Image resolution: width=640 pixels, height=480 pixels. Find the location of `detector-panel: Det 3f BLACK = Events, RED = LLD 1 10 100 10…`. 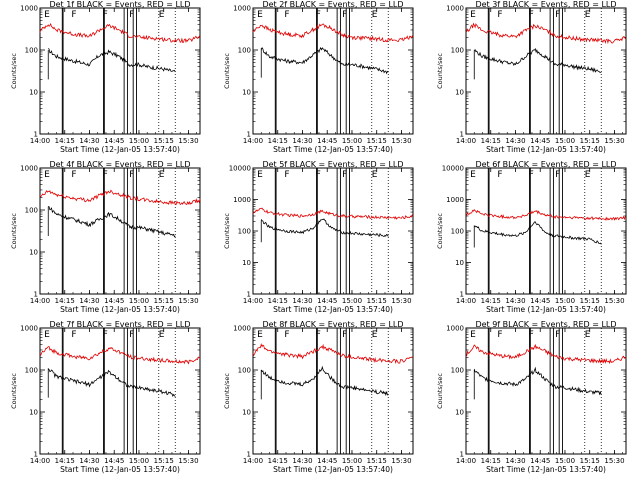

detector-panel: Det 3f BLACK = Events, RED = LLD 1 10 100 10… is located at coordinates (531, 77).